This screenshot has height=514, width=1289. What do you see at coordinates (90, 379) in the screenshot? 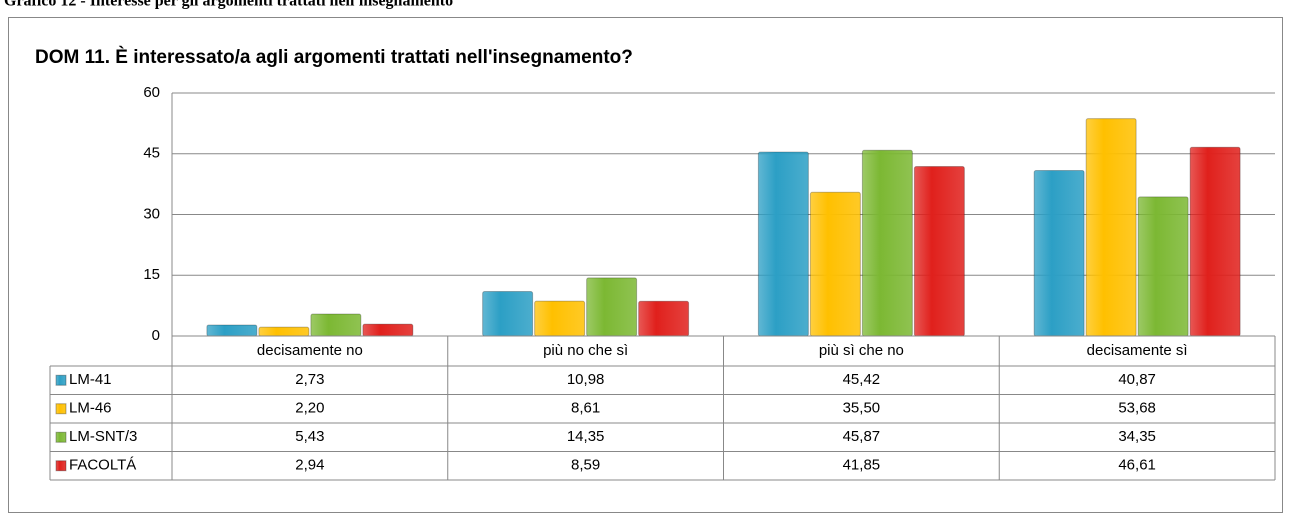
I see `legend-label: LM-41` at bounding box center [90, 379].